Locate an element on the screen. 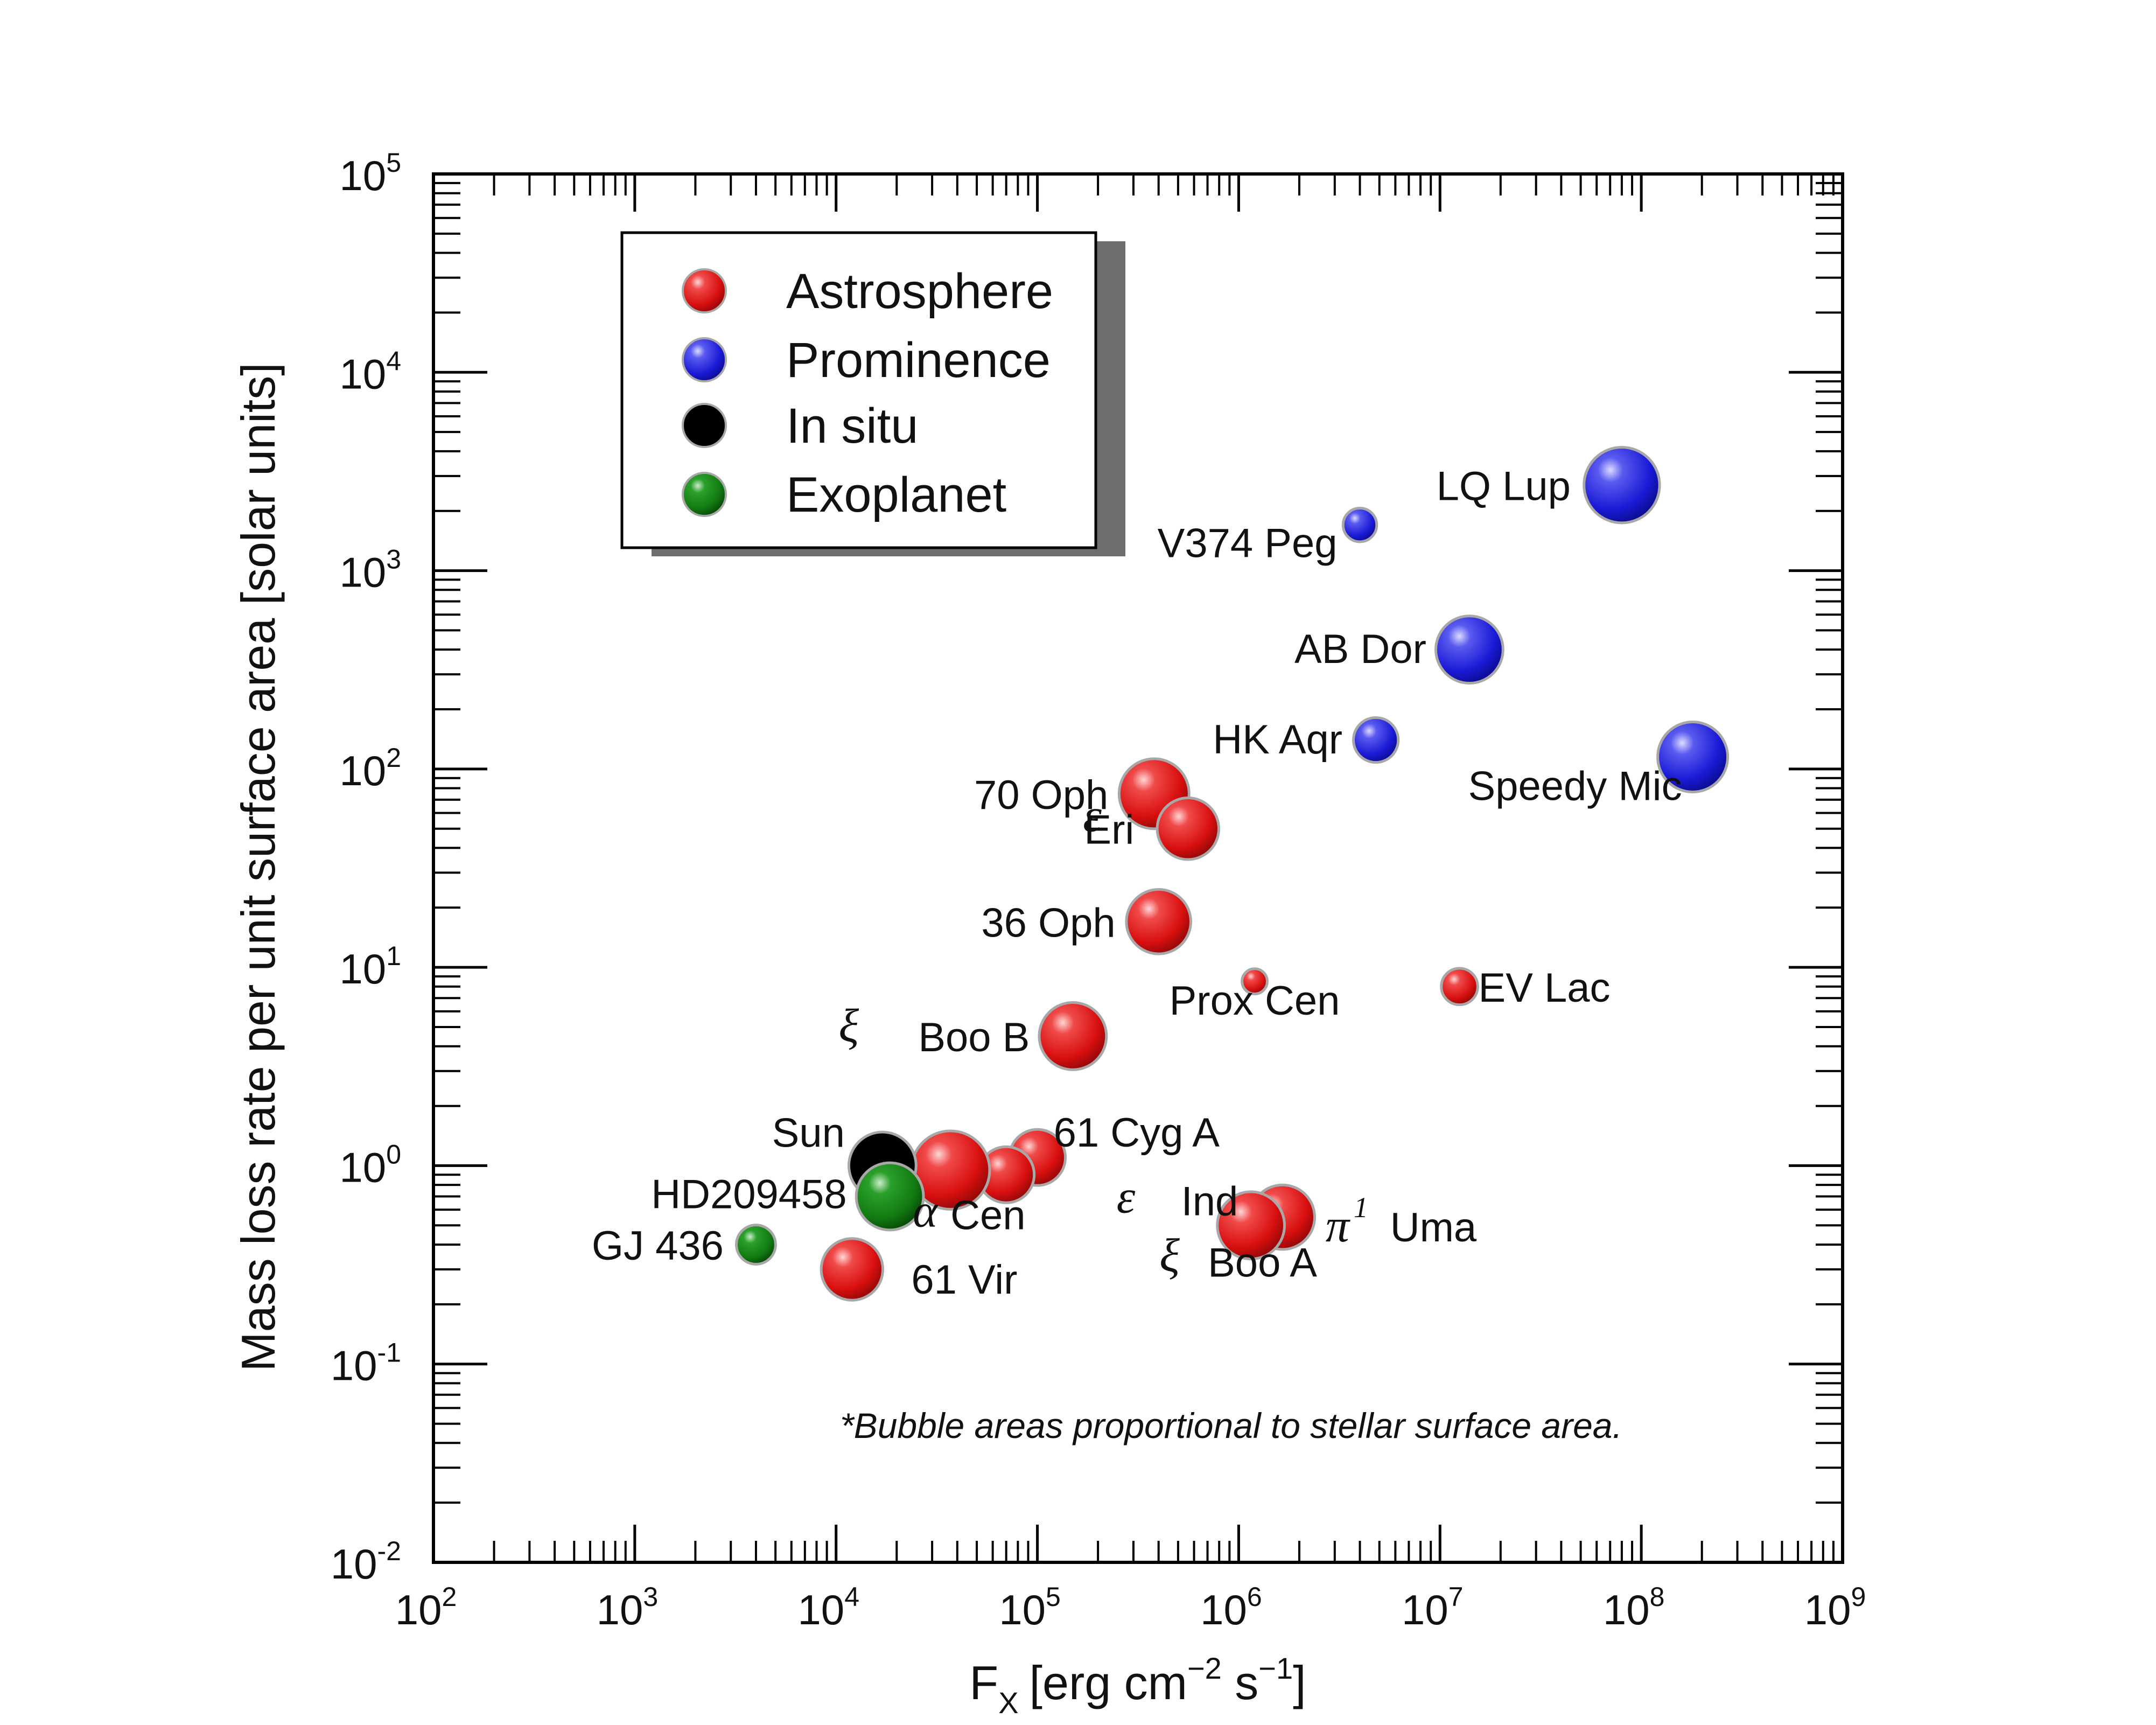 This screenshot has height=1725, width=2156. label-lq-lup: LQ Lup is located at coordinates (1504, 487).